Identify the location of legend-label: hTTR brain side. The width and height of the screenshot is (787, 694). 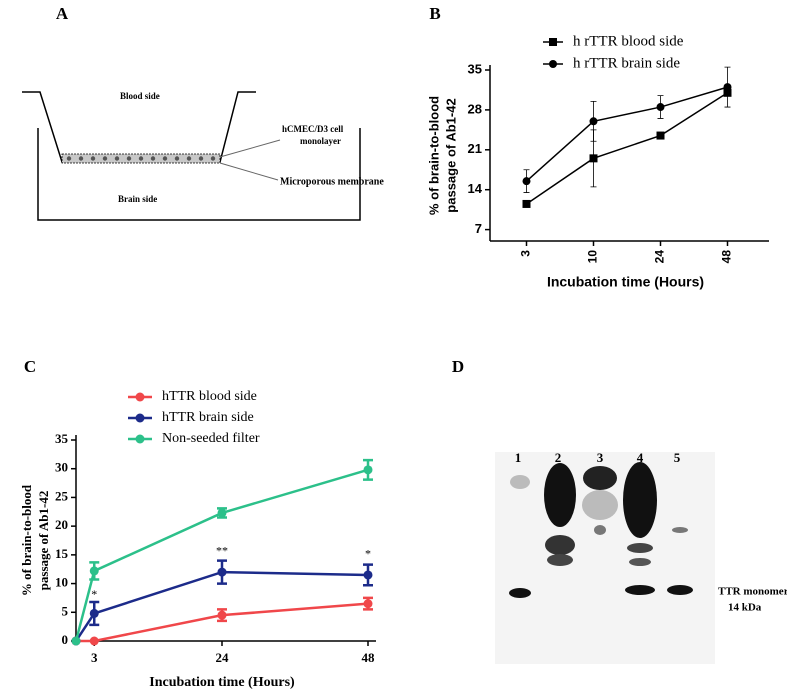
(208, 417).